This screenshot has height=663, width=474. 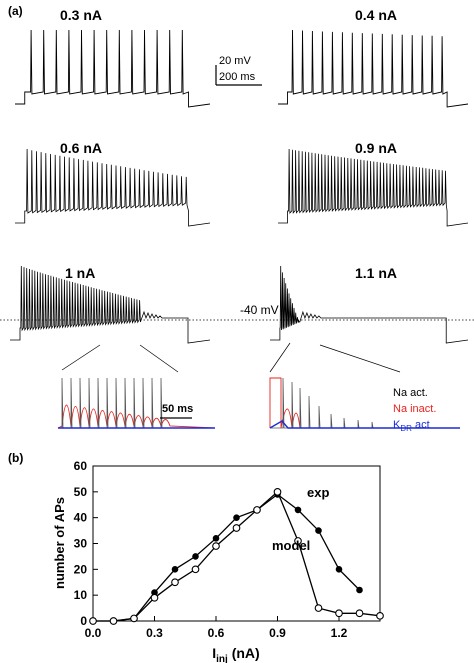 What do you see at coordinates (81, 466) in the screenshot?
I see `y-tick-label: 60` at bounding box center [81, 466].